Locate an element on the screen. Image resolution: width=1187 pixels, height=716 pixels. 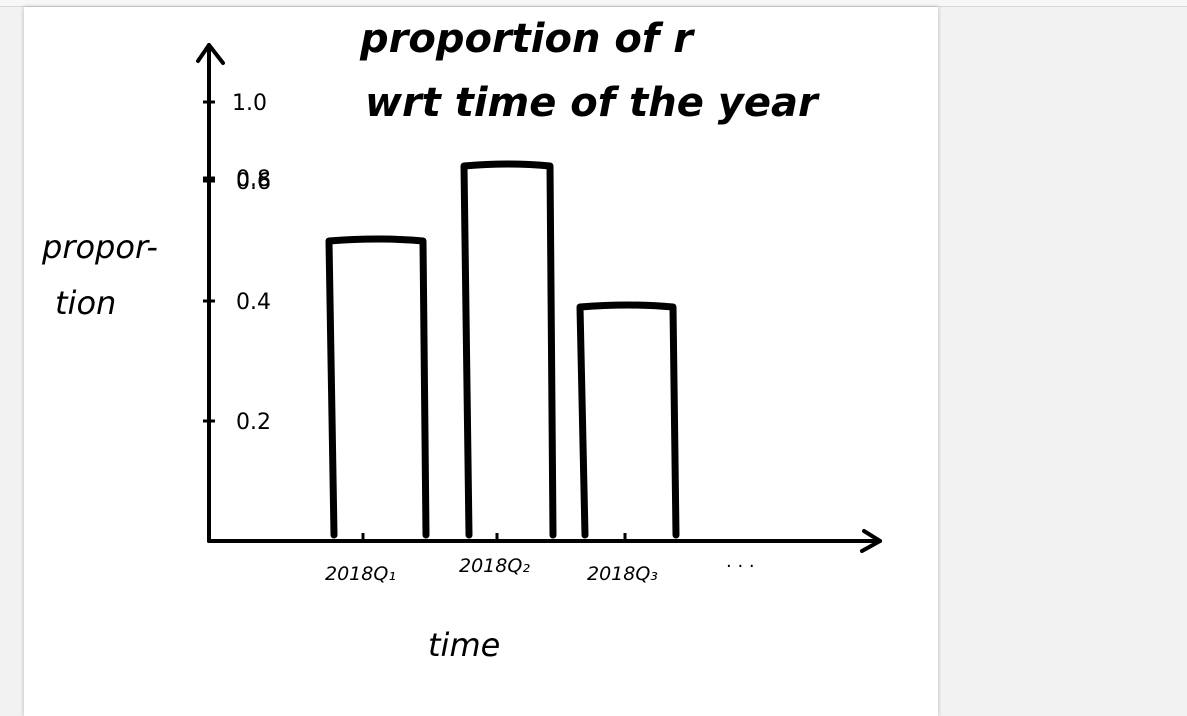
y-tick-label: 1.0 is located at coordinates (249, 103).